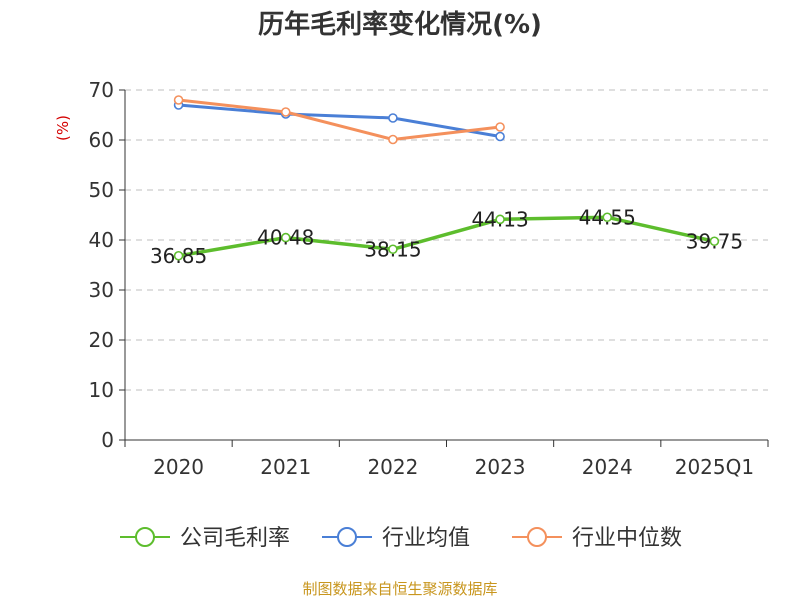 This screenshot has height=600, width=800. Describe the element at coordinates (101, 190) in the screenshot. I see `y-tick-label: 50` at that location.